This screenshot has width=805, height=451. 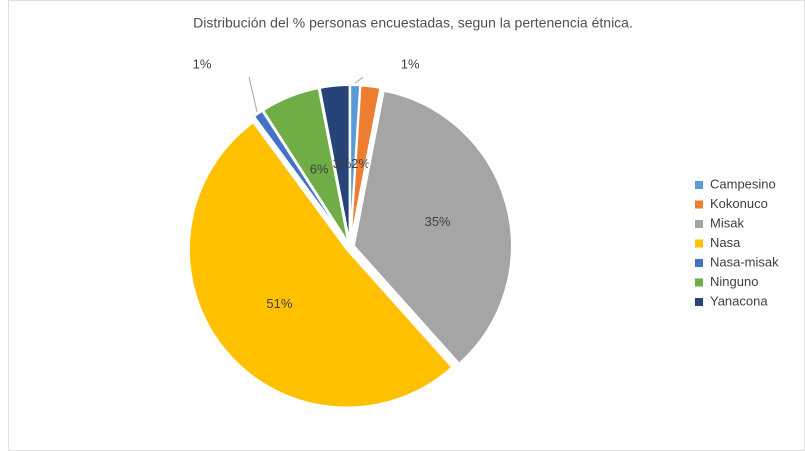 I want to click on legend-label: Kokonuco, so click(x=739, y=203).